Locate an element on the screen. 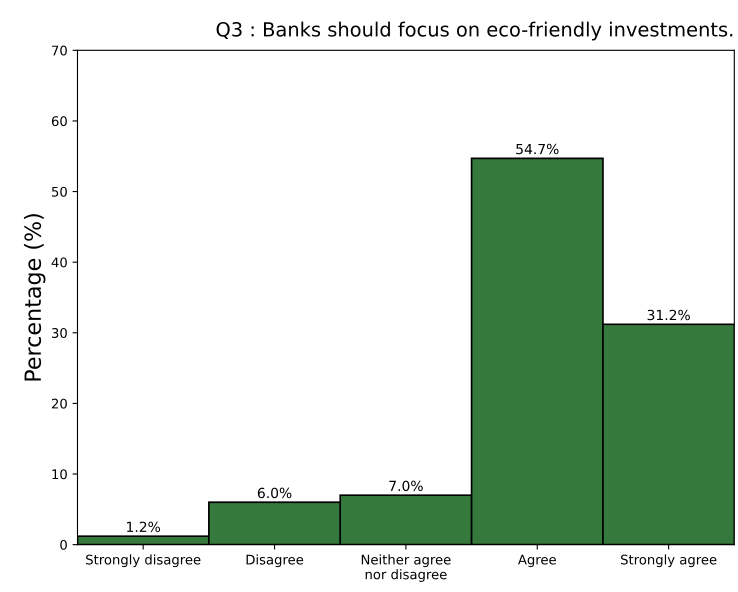 This screenshot has width=738, height=592. x-tick-label: Strongly agree is located at coordinates (668, 561).